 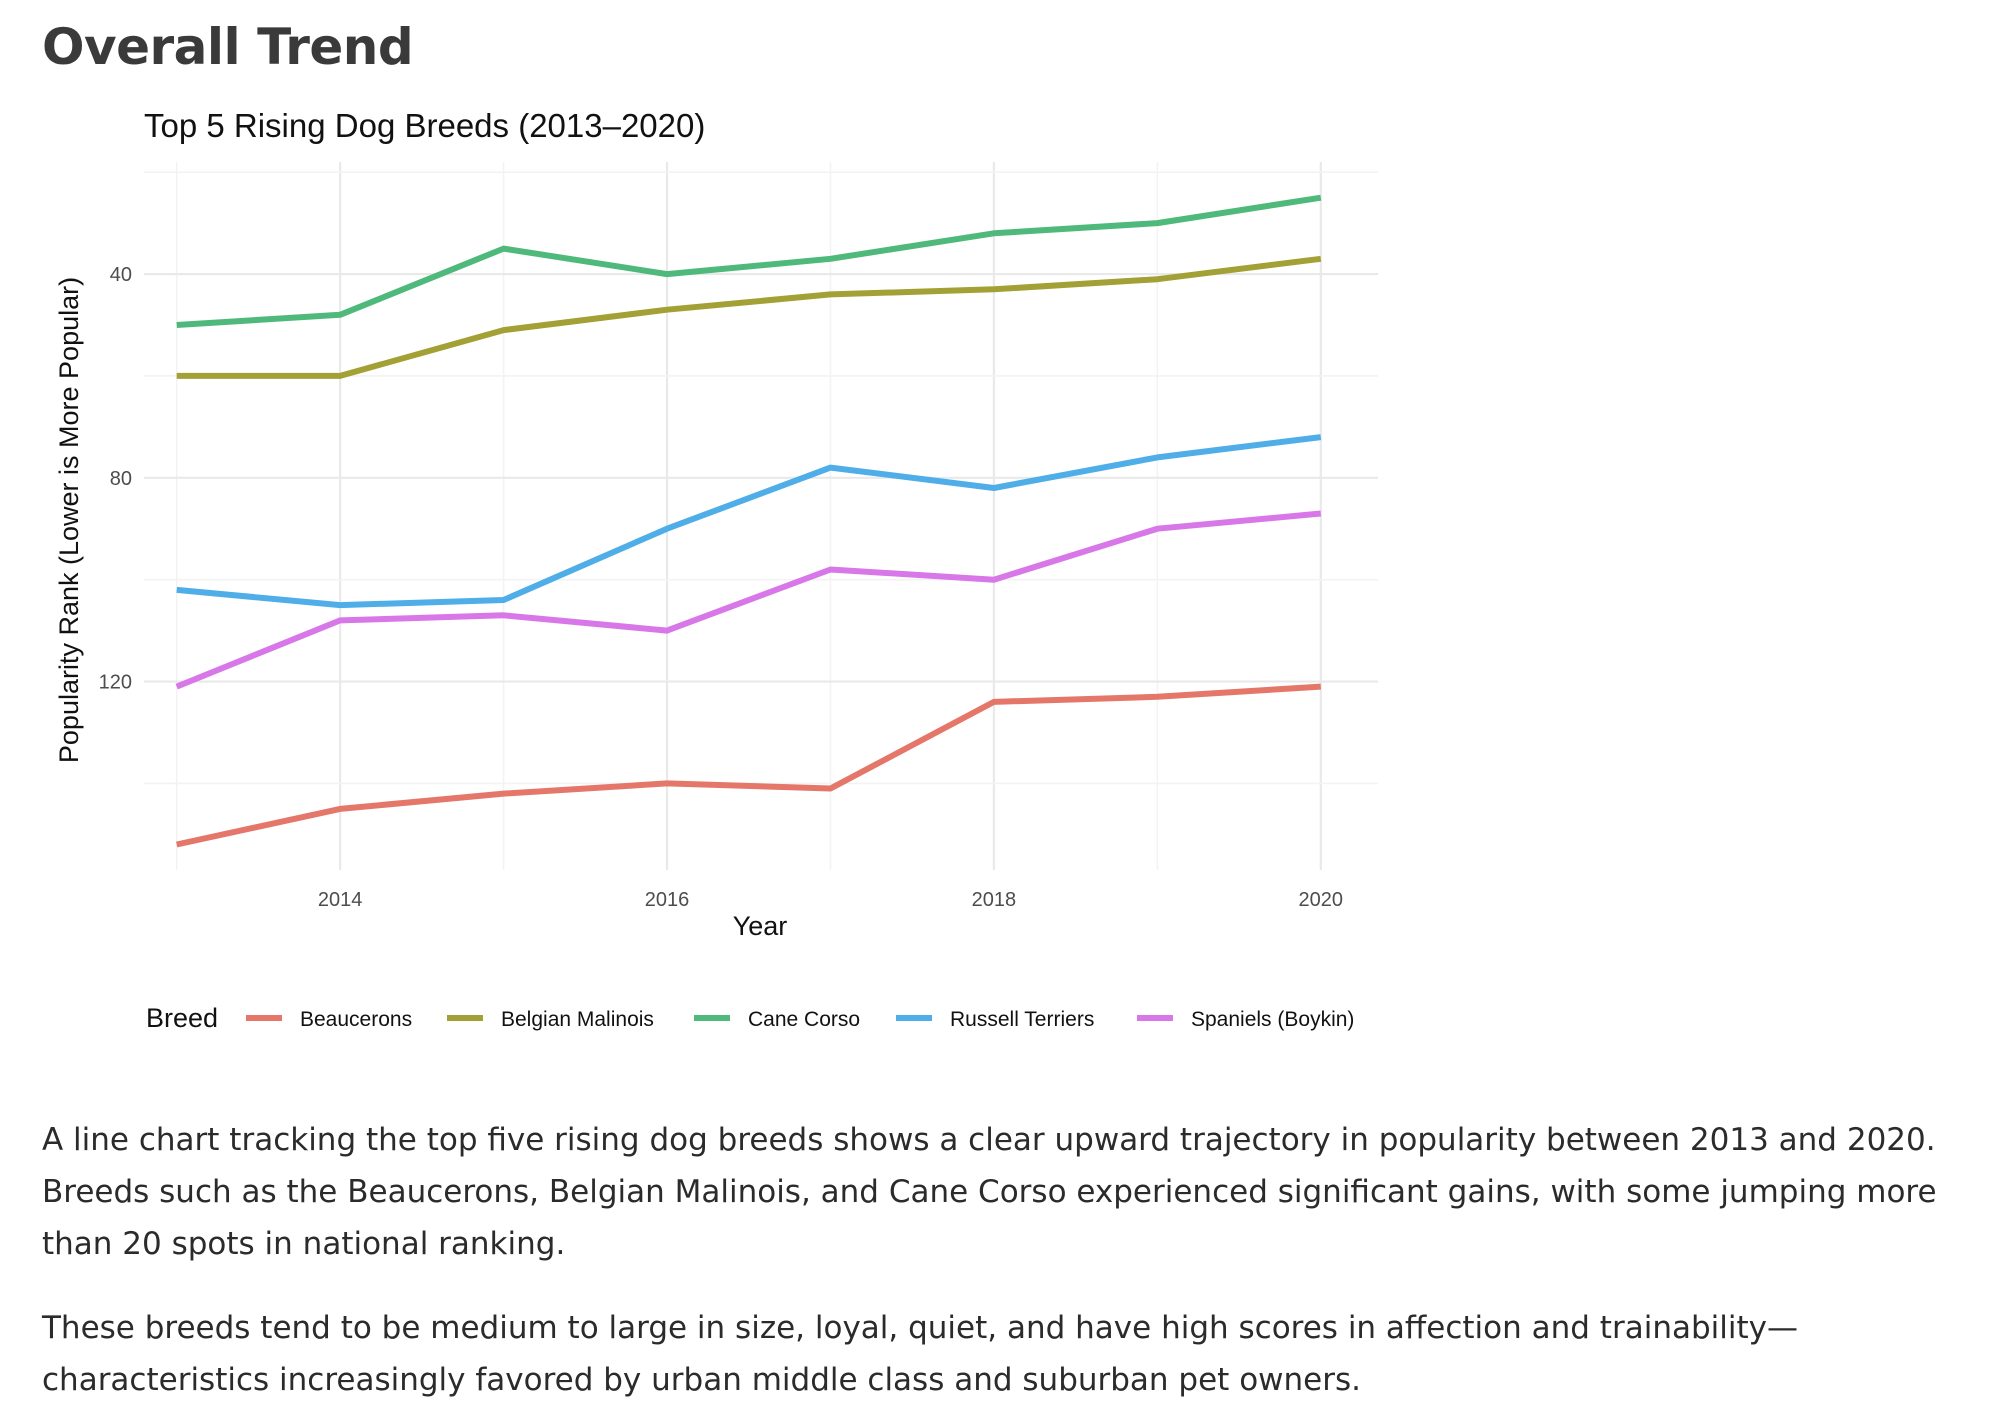 I want to click on section-heading: Overall Trend, so click(x=228, y=47).